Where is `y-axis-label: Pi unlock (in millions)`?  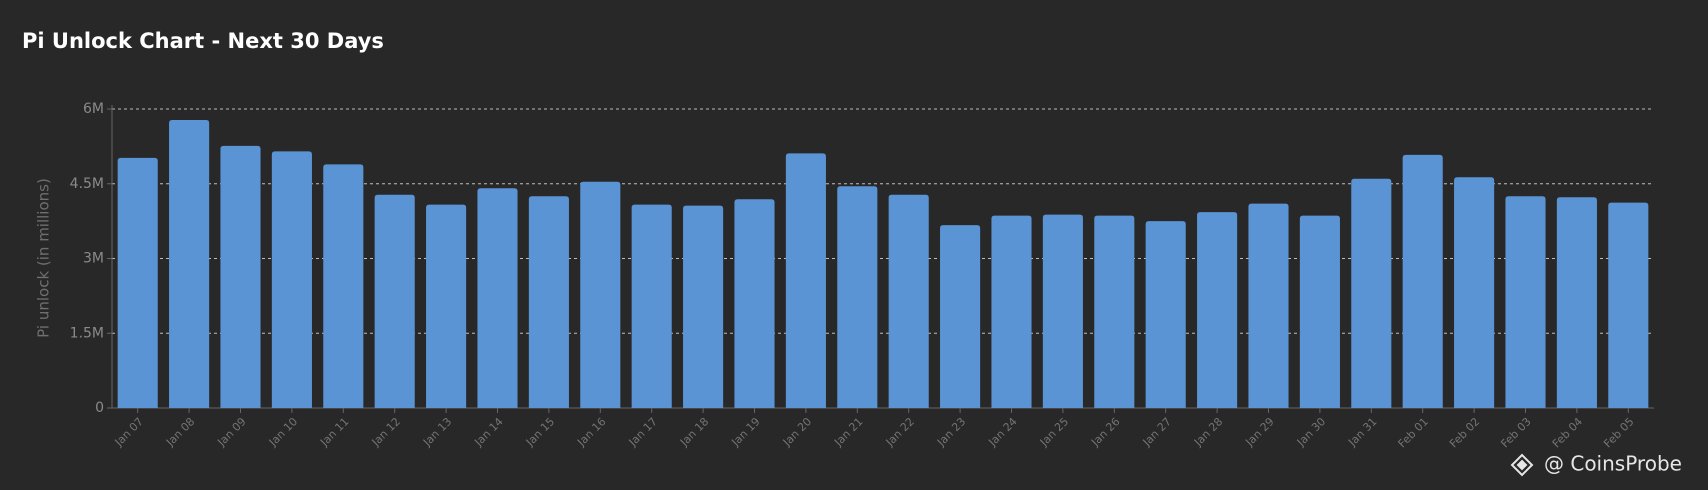 y-axis-label: Pi unlock (in millions) is located at coordinates (44, 258).